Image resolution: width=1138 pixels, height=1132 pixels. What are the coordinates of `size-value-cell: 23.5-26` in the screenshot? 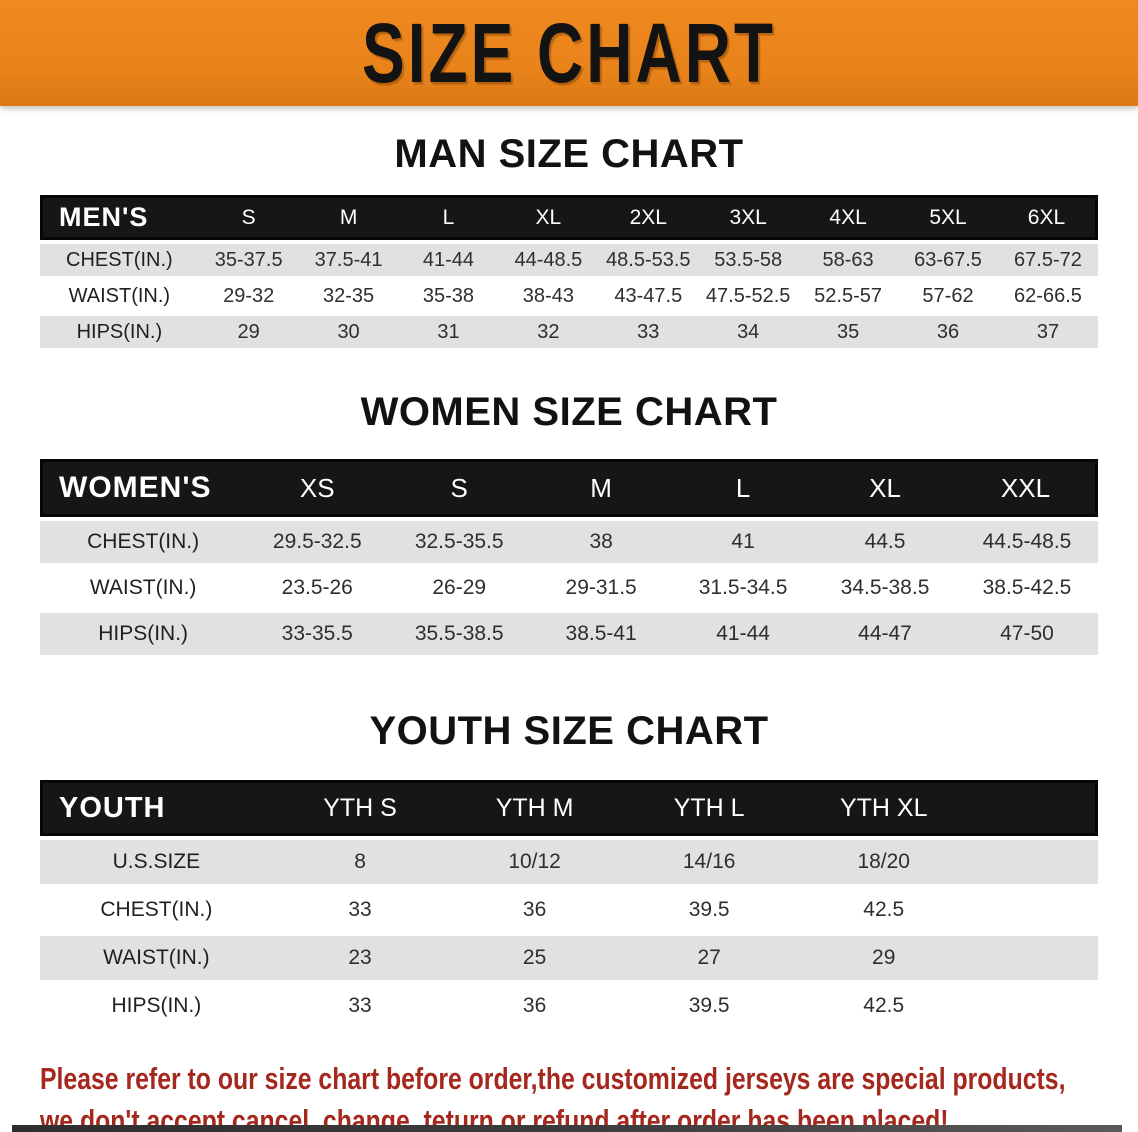 It's located at (317, 588).